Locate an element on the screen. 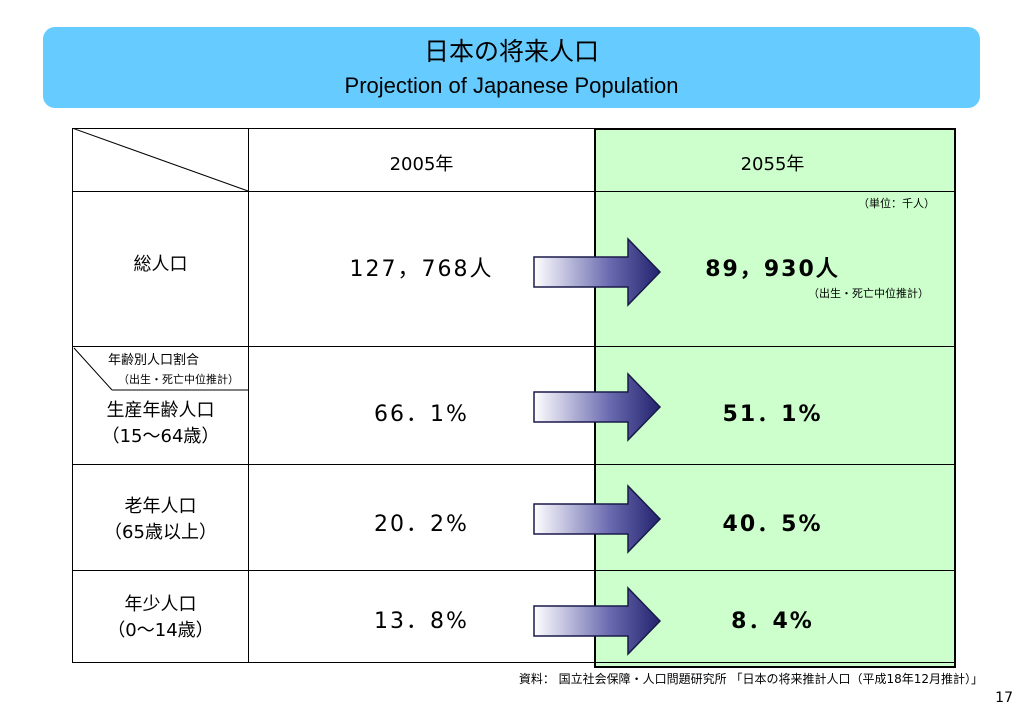  header-2055: 2055年 is located at coordinates (772, 164).